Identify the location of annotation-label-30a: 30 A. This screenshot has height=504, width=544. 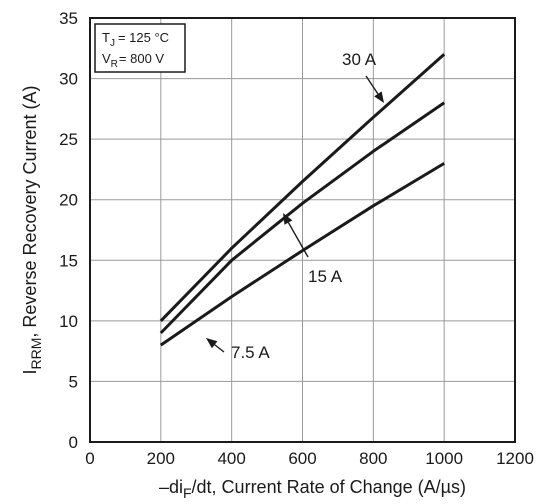
(359, 59).